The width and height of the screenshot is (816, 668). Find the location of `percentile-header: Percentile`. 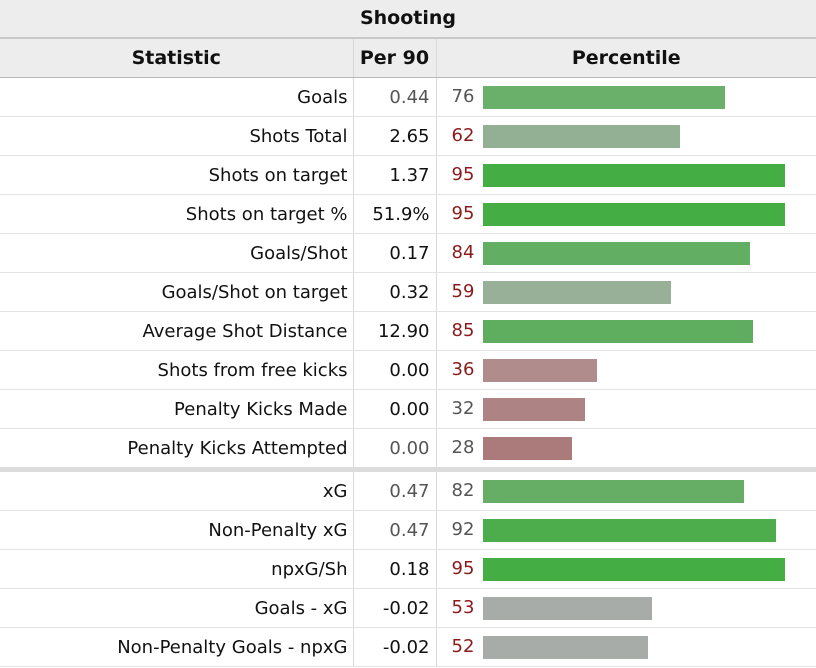

percentile-header: Percentile is located at coordinates (625, 58).